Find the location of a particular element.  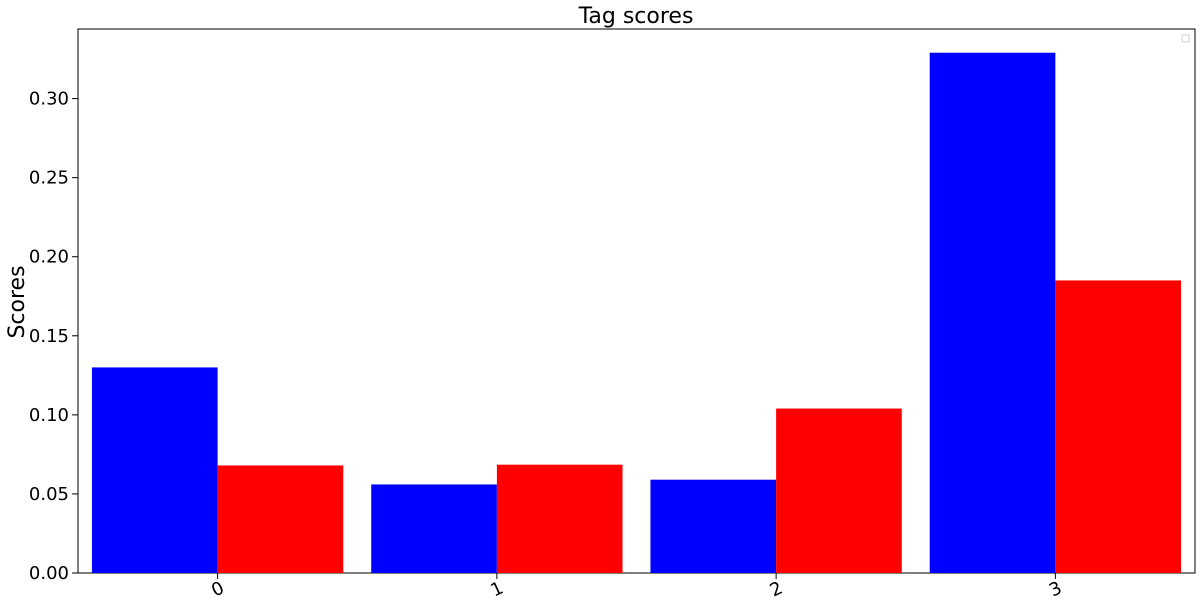

y-tick-label: 0.00 is located at coordinates (49, 573).